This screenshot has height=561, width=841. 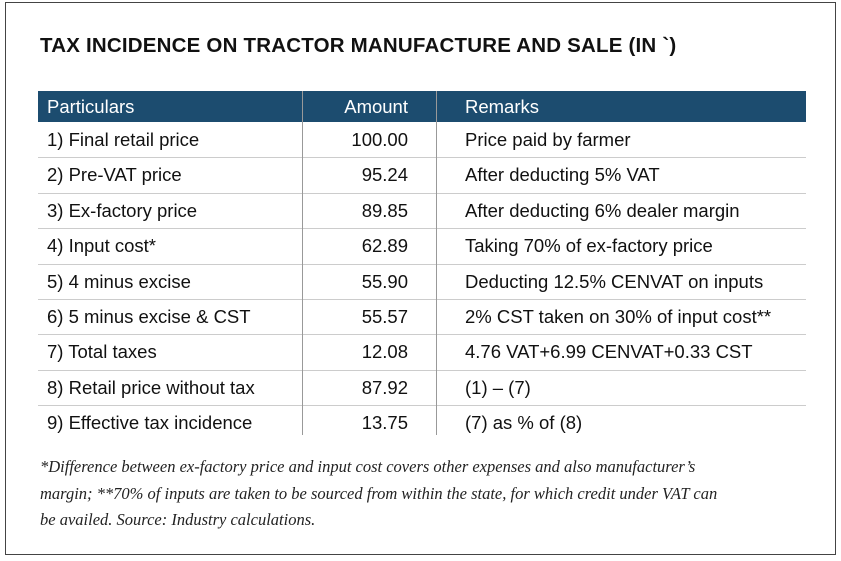 What do you see at coordinates (384, 281) in the screenshot?
I see `table-cell: 55.90` at bounding box center [384, 281].